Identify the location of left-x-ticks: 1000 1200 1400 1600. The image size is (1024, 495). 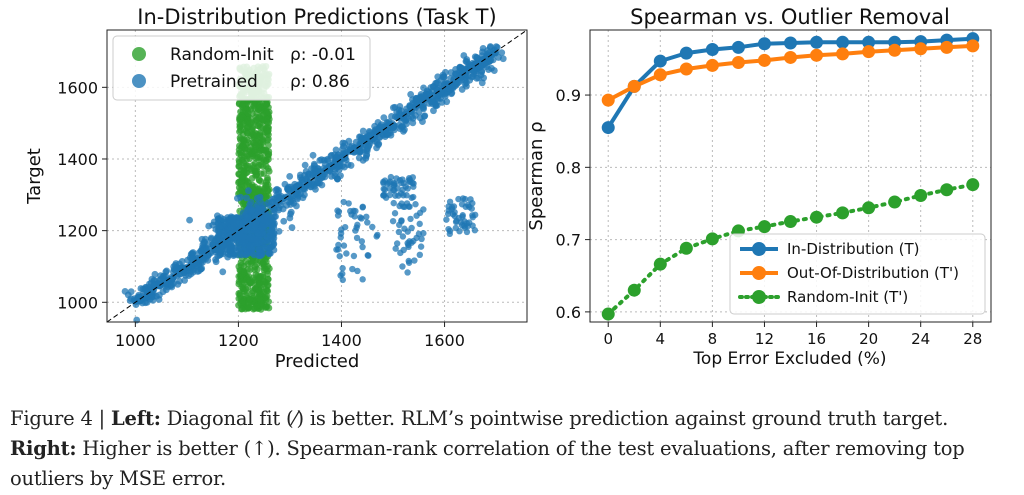
(290, 336).